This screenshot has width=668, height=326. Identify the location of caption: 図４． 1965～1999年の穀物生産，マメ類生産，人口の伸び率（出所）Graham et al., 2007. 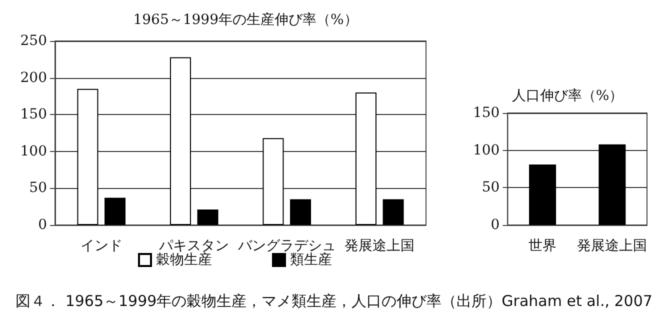
(334, 301).